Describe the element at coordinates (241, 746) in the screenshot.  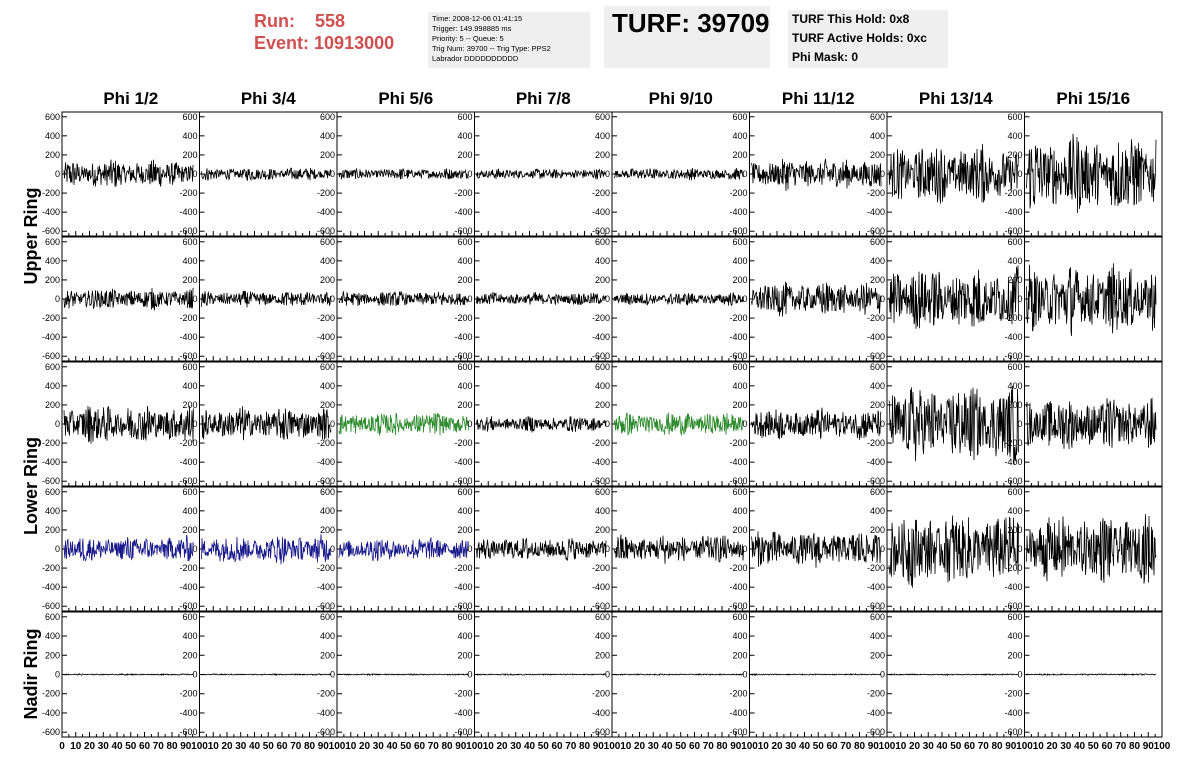
I see `x-tick-label: 30` at that location.